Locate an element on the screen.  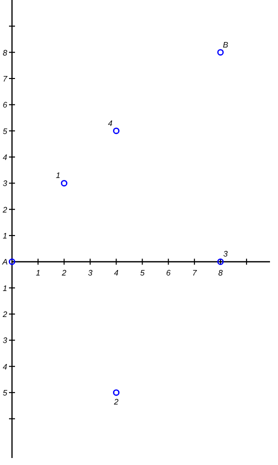
x-tick-label: 5 is located at coordinates (143, 273).